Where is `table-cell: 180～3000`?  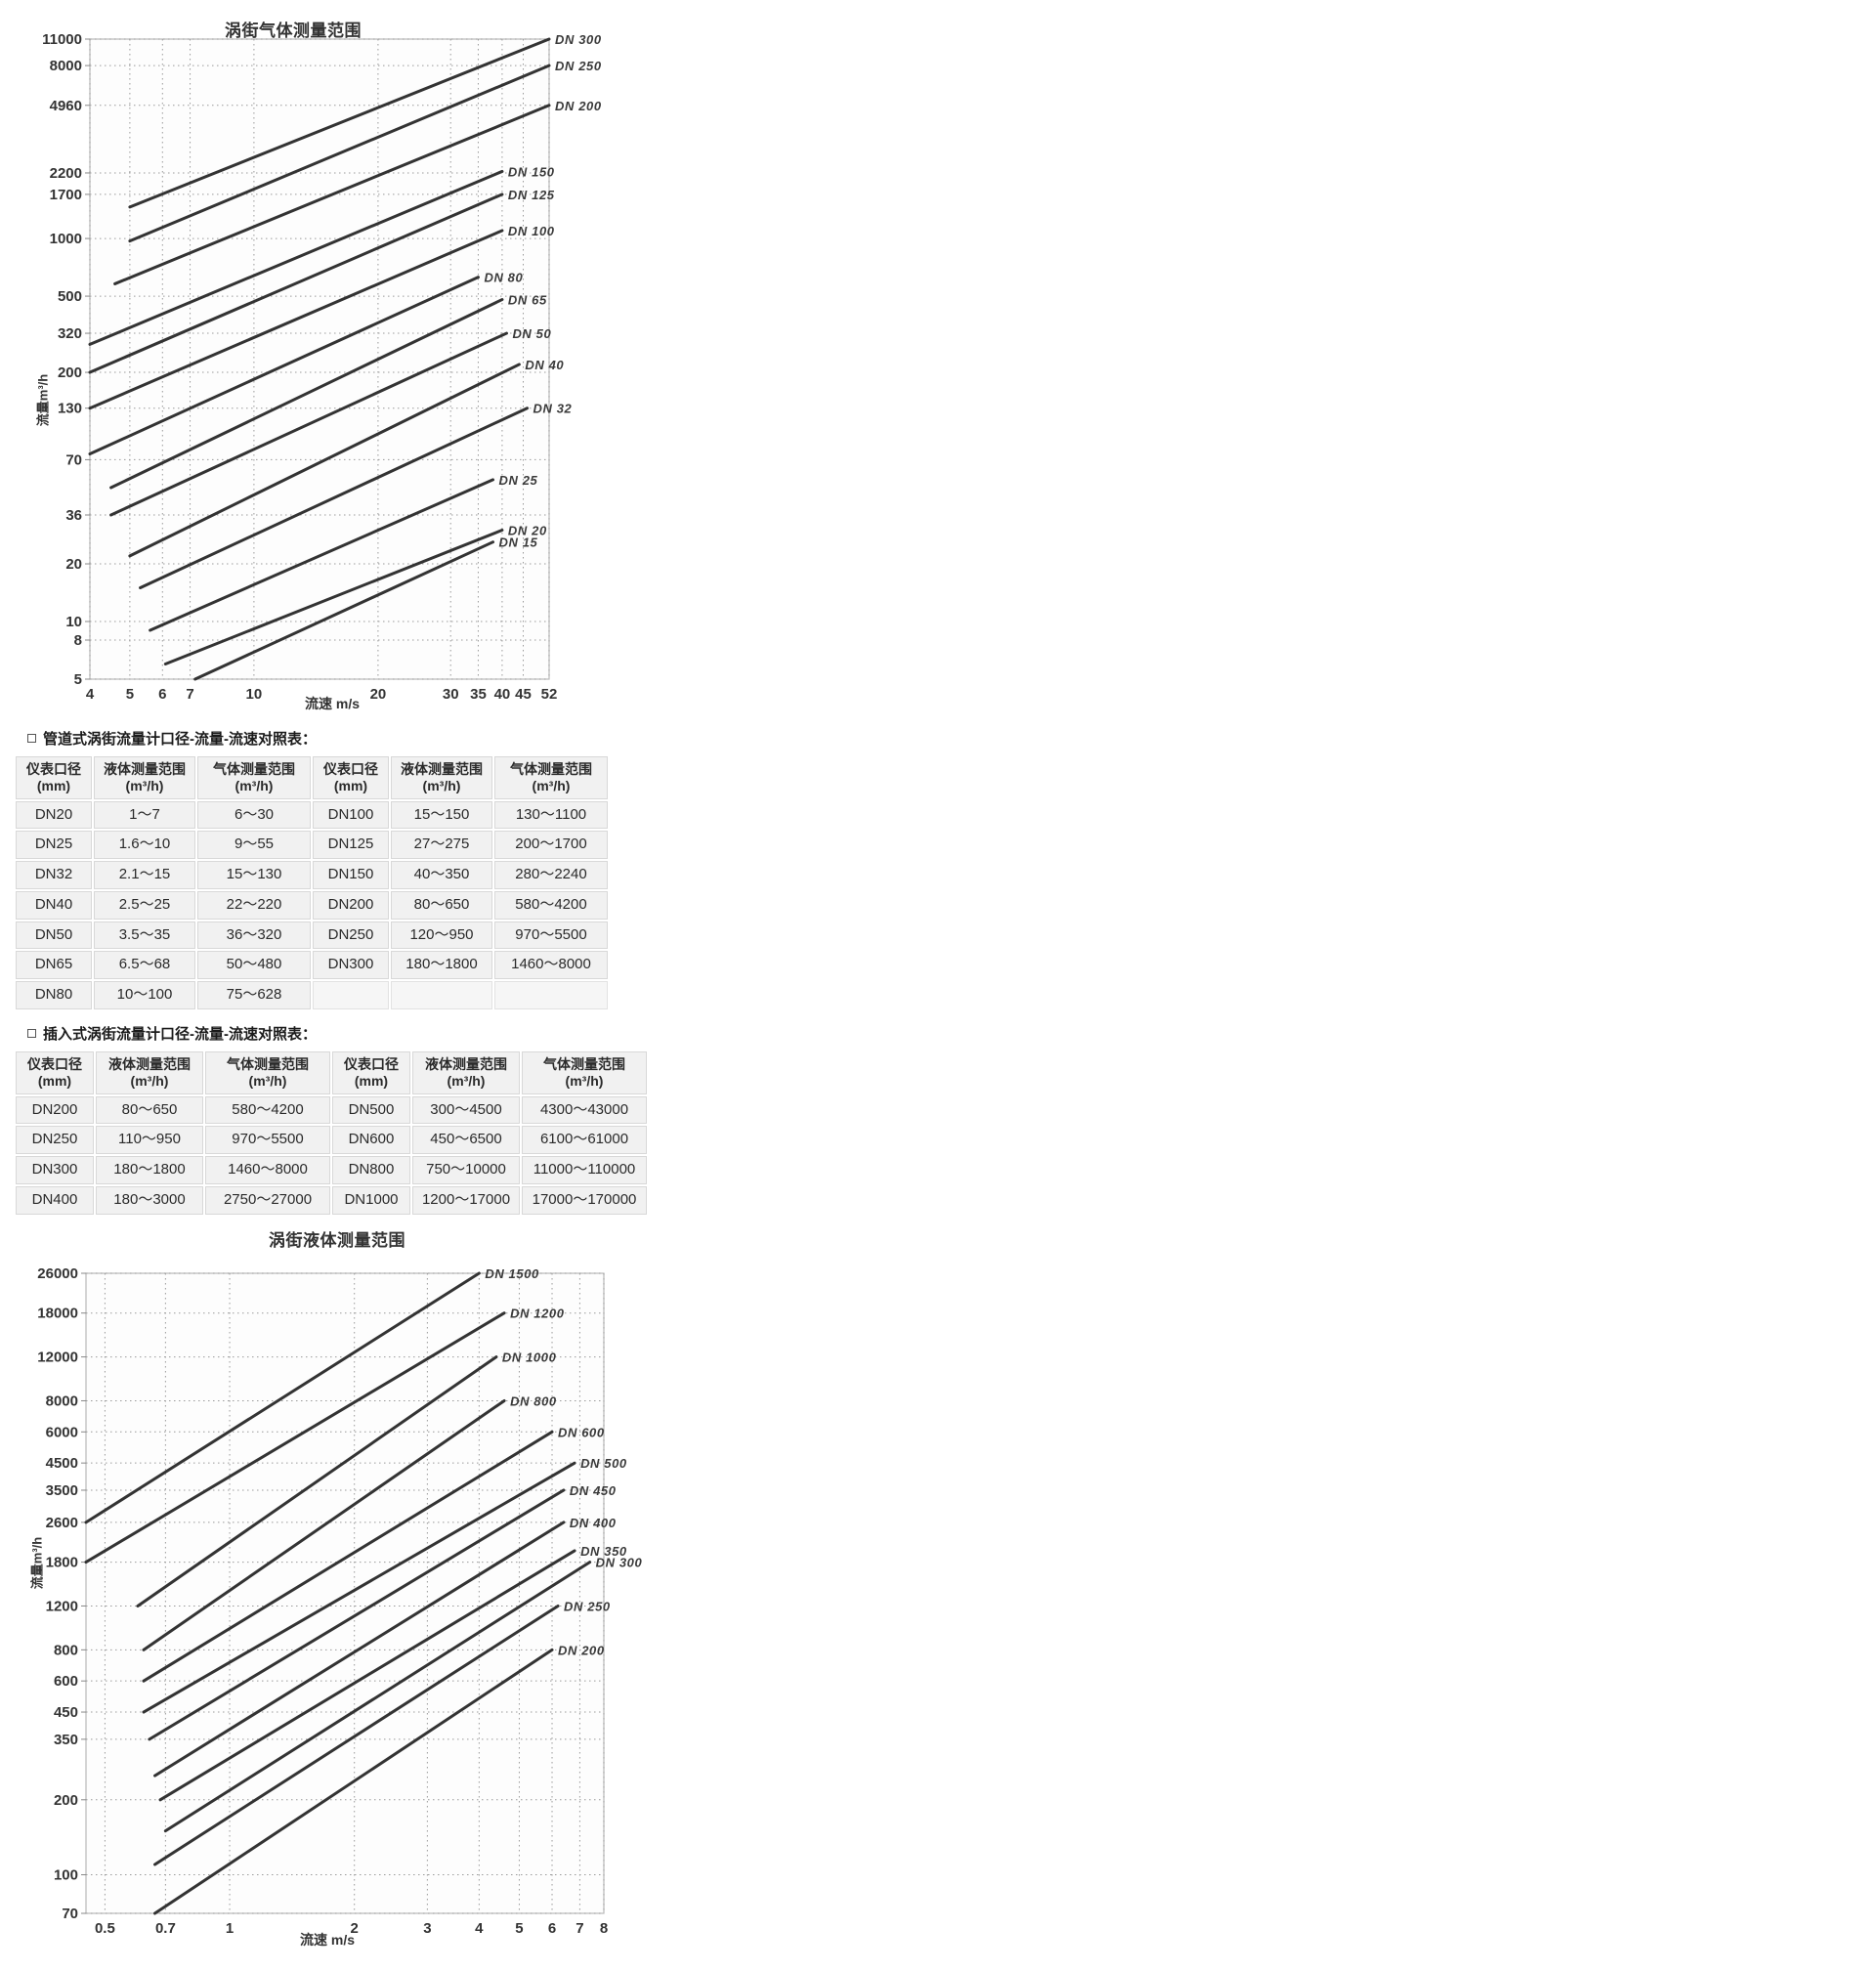
table-cell: 180～3000 is located at coordinates (149, 1200).